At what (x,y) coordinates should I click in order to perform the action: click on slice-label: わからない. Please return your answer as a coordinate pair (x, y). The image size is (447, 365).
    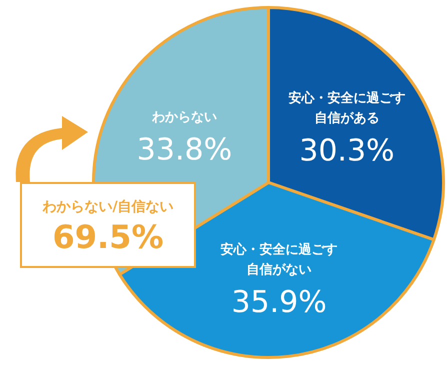
    Looking at the image, I should click on (183, 117).